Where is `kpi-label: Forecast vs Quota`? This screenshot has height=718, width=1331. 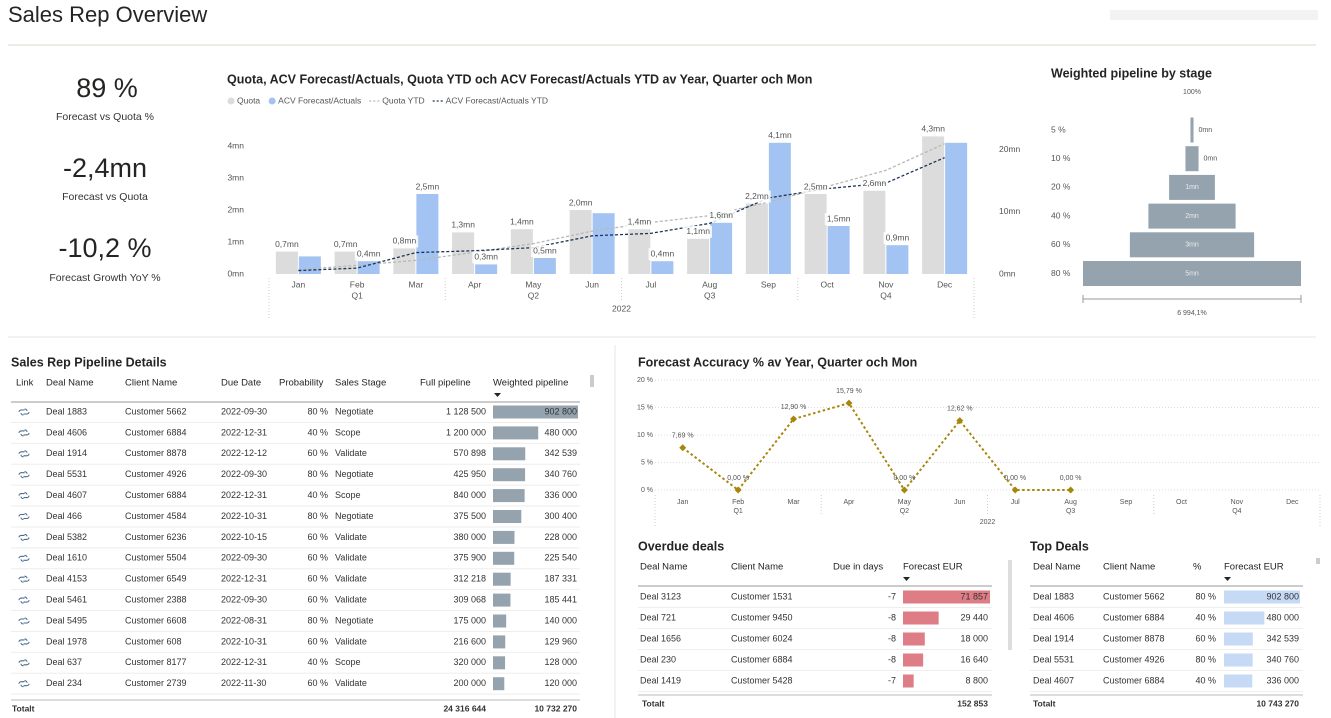 kpi-label: Forecast vs Quota is located at coordinates (105, 197).